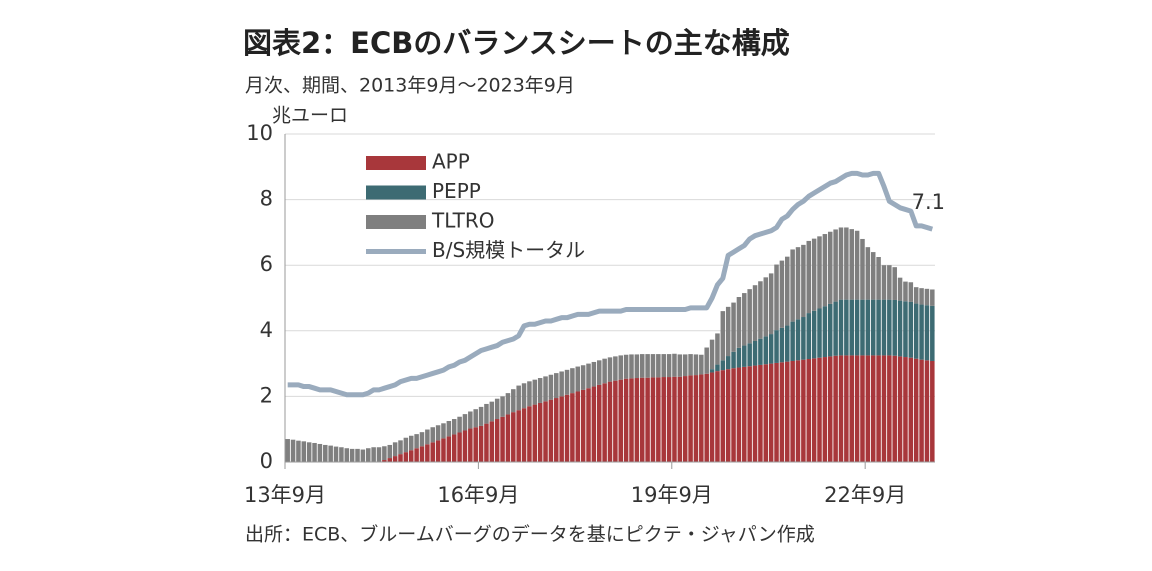  I want to click on x-tick-label: 16年9月, so click(478, 495).